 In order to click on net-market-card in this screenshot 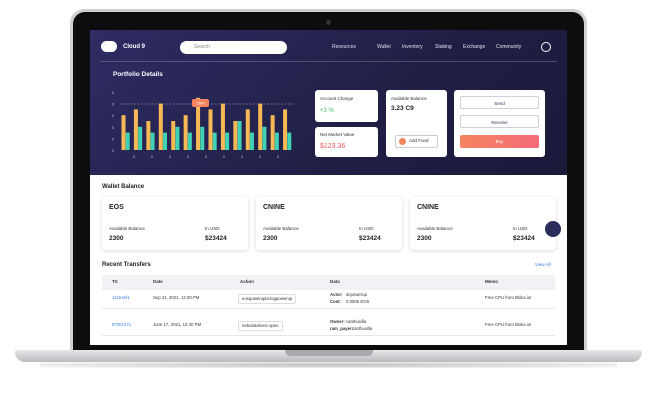, I will do `click(346, 142)`.